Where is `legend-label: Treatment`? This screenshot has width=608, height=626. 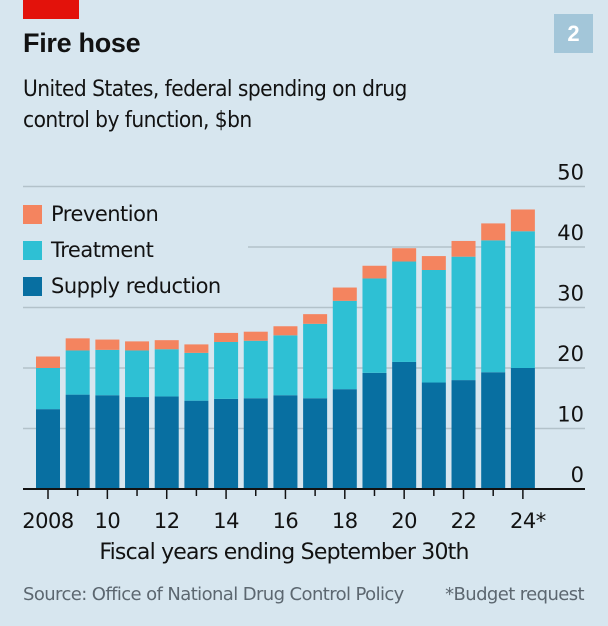
legend-label: Treatment is located at coordinates (102, 250).